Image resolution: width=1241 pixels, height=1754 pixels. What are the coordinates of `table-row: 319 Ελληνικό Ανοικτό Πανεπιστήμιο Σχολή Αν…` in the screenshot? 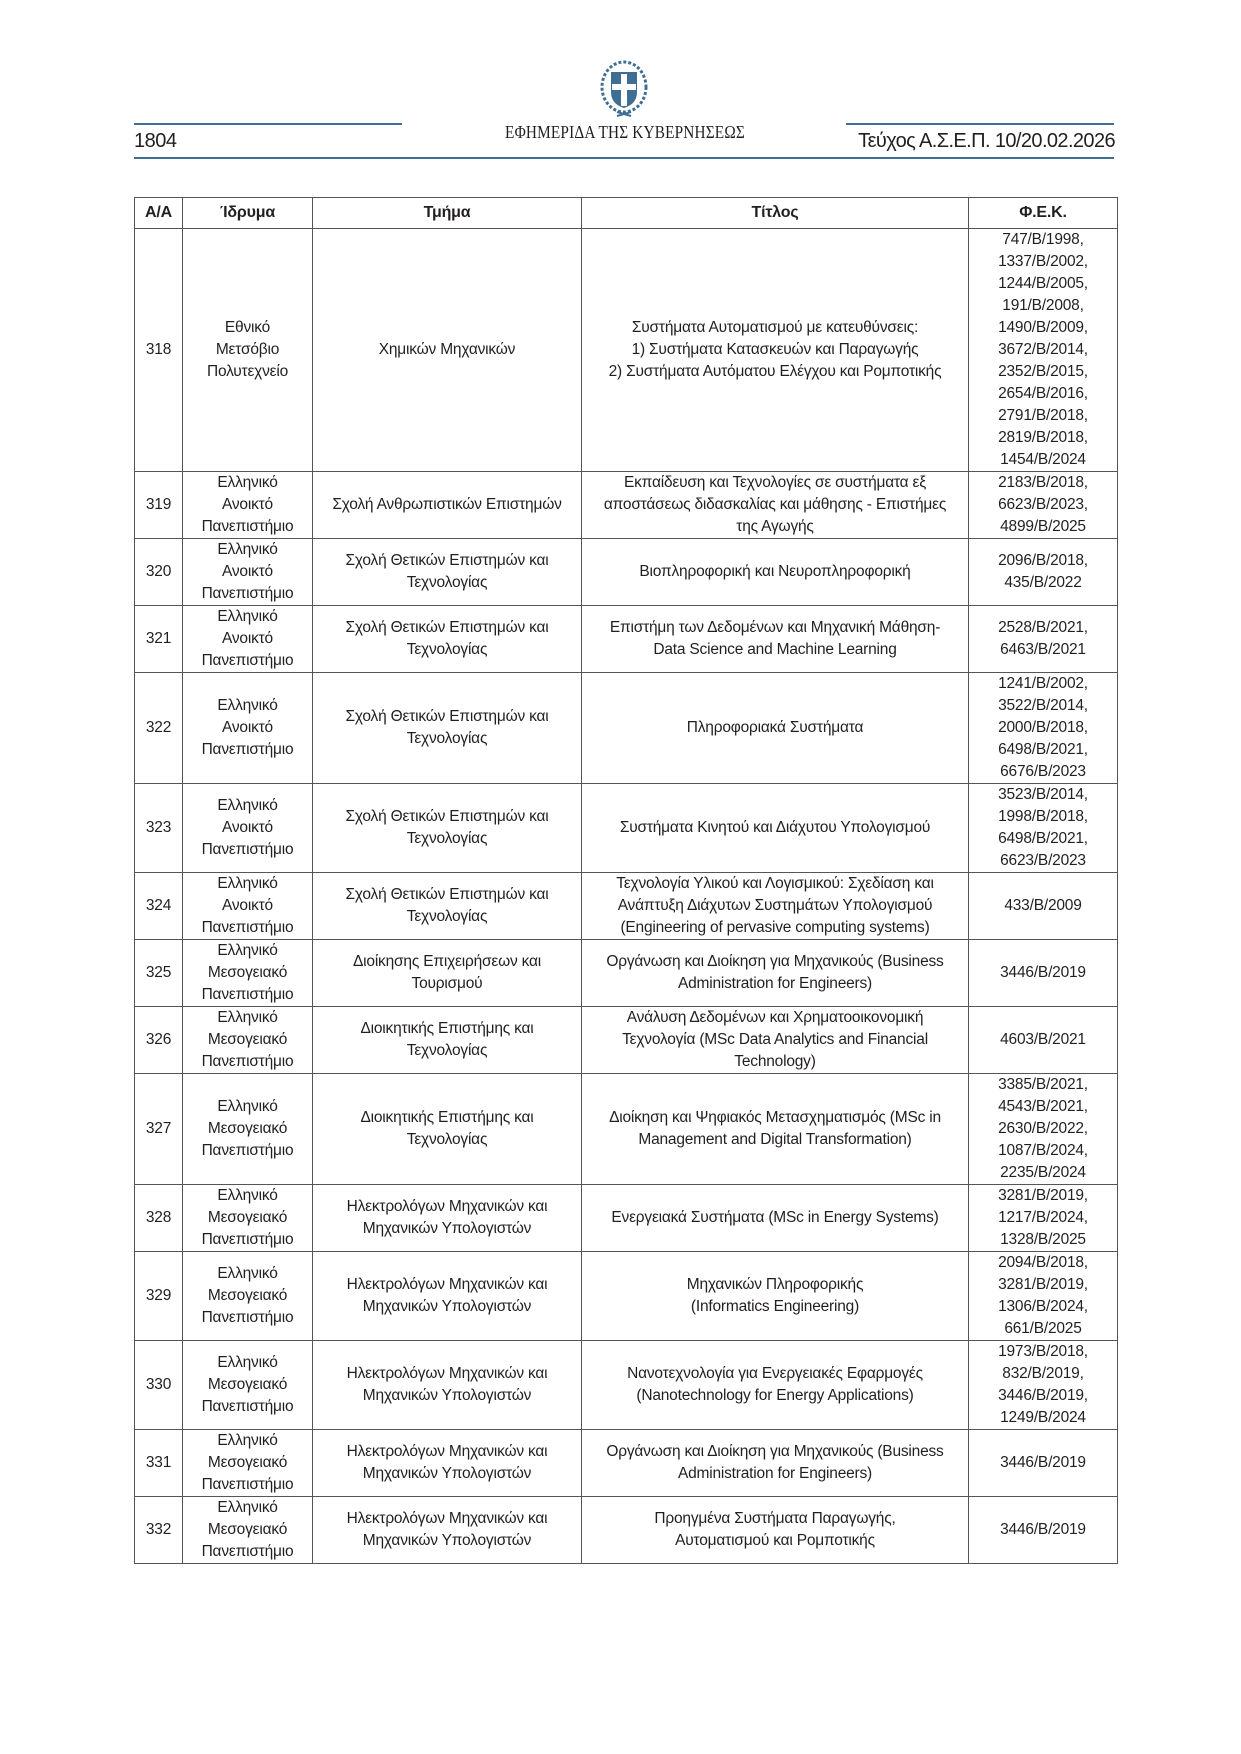 It's located at (626, 505).